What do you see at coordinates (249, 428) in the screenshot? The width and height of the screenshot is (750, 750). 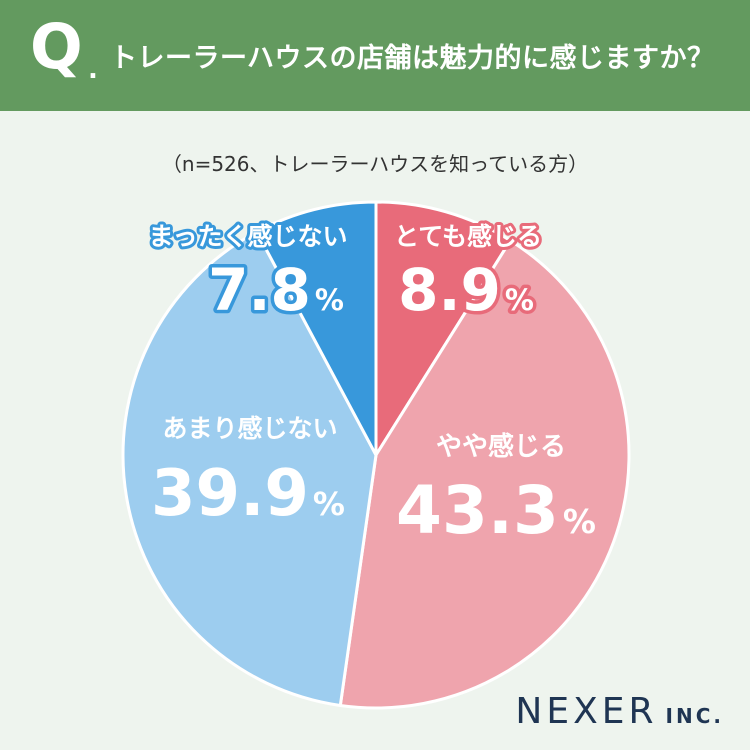 I see `slice-label-3: あまり感じない` at bounding box center [249, 428].